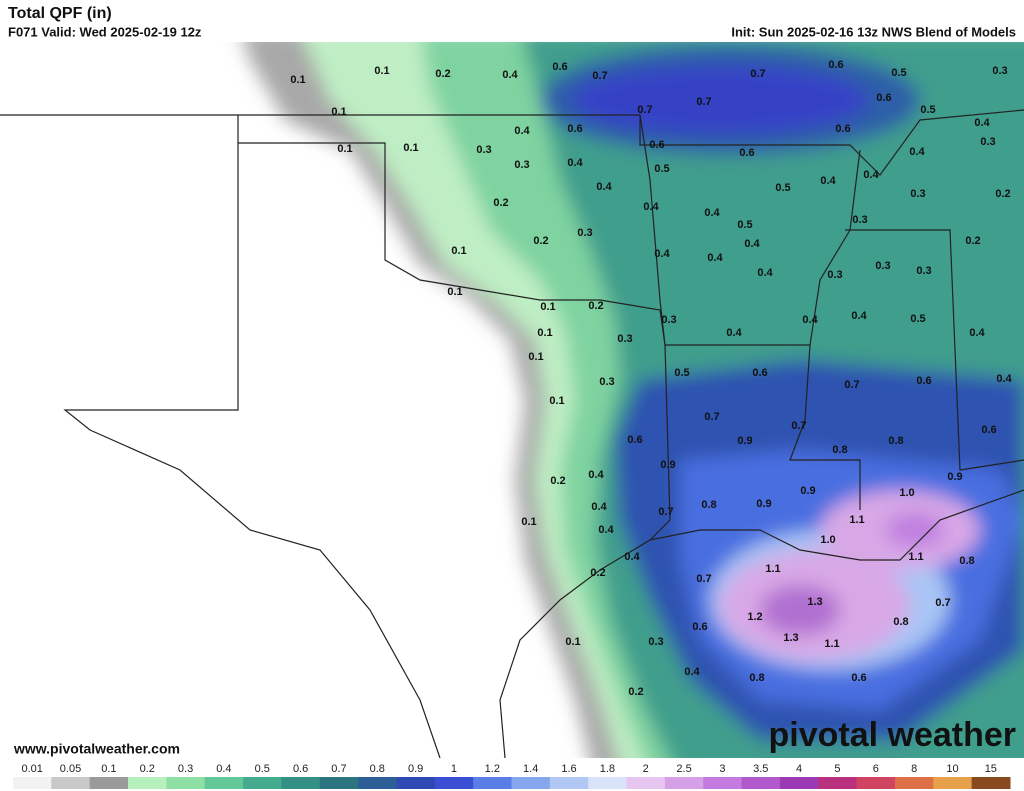 The width and height of the screenshot is (1024, 791). Describe the element at coordinates (377, 769) in the screenshot. I see `colorbar-label: 0.8` at that location.